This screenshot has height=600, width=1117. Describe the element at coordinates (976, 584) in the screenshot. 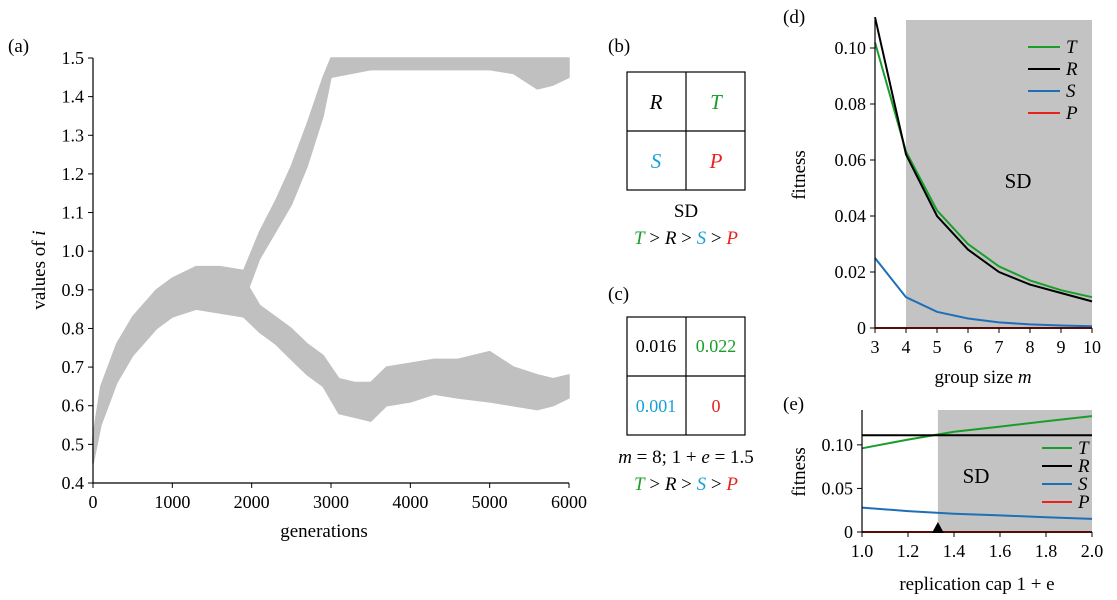

I see `panel-e-x-label: replication cap 1 + e` at that location.